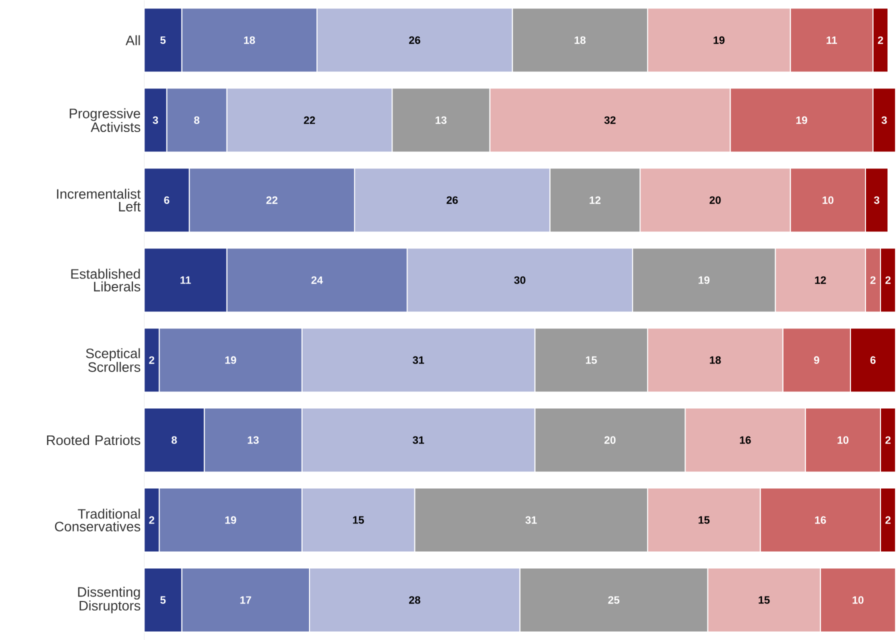 This screenshot has width=896, height=640. I want to click on y-tick-label: Incrementalist Left, so click(99, 200).